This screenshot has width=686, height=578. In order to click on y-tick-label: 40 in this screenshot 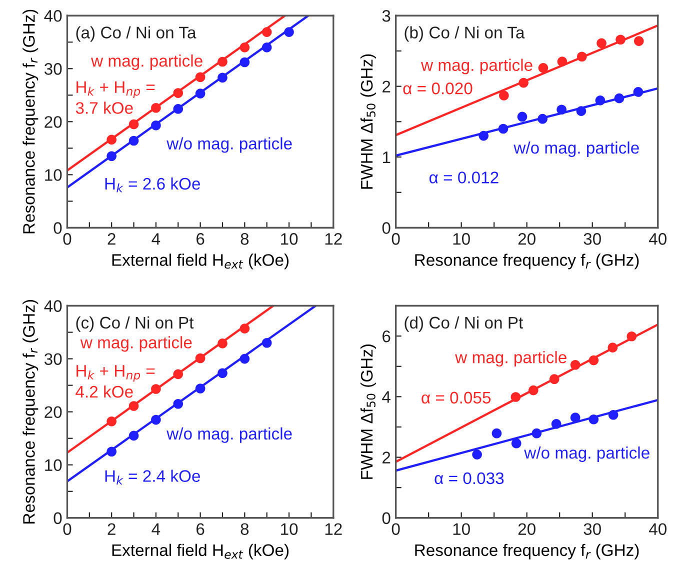, I will do `click(53, 16)`.